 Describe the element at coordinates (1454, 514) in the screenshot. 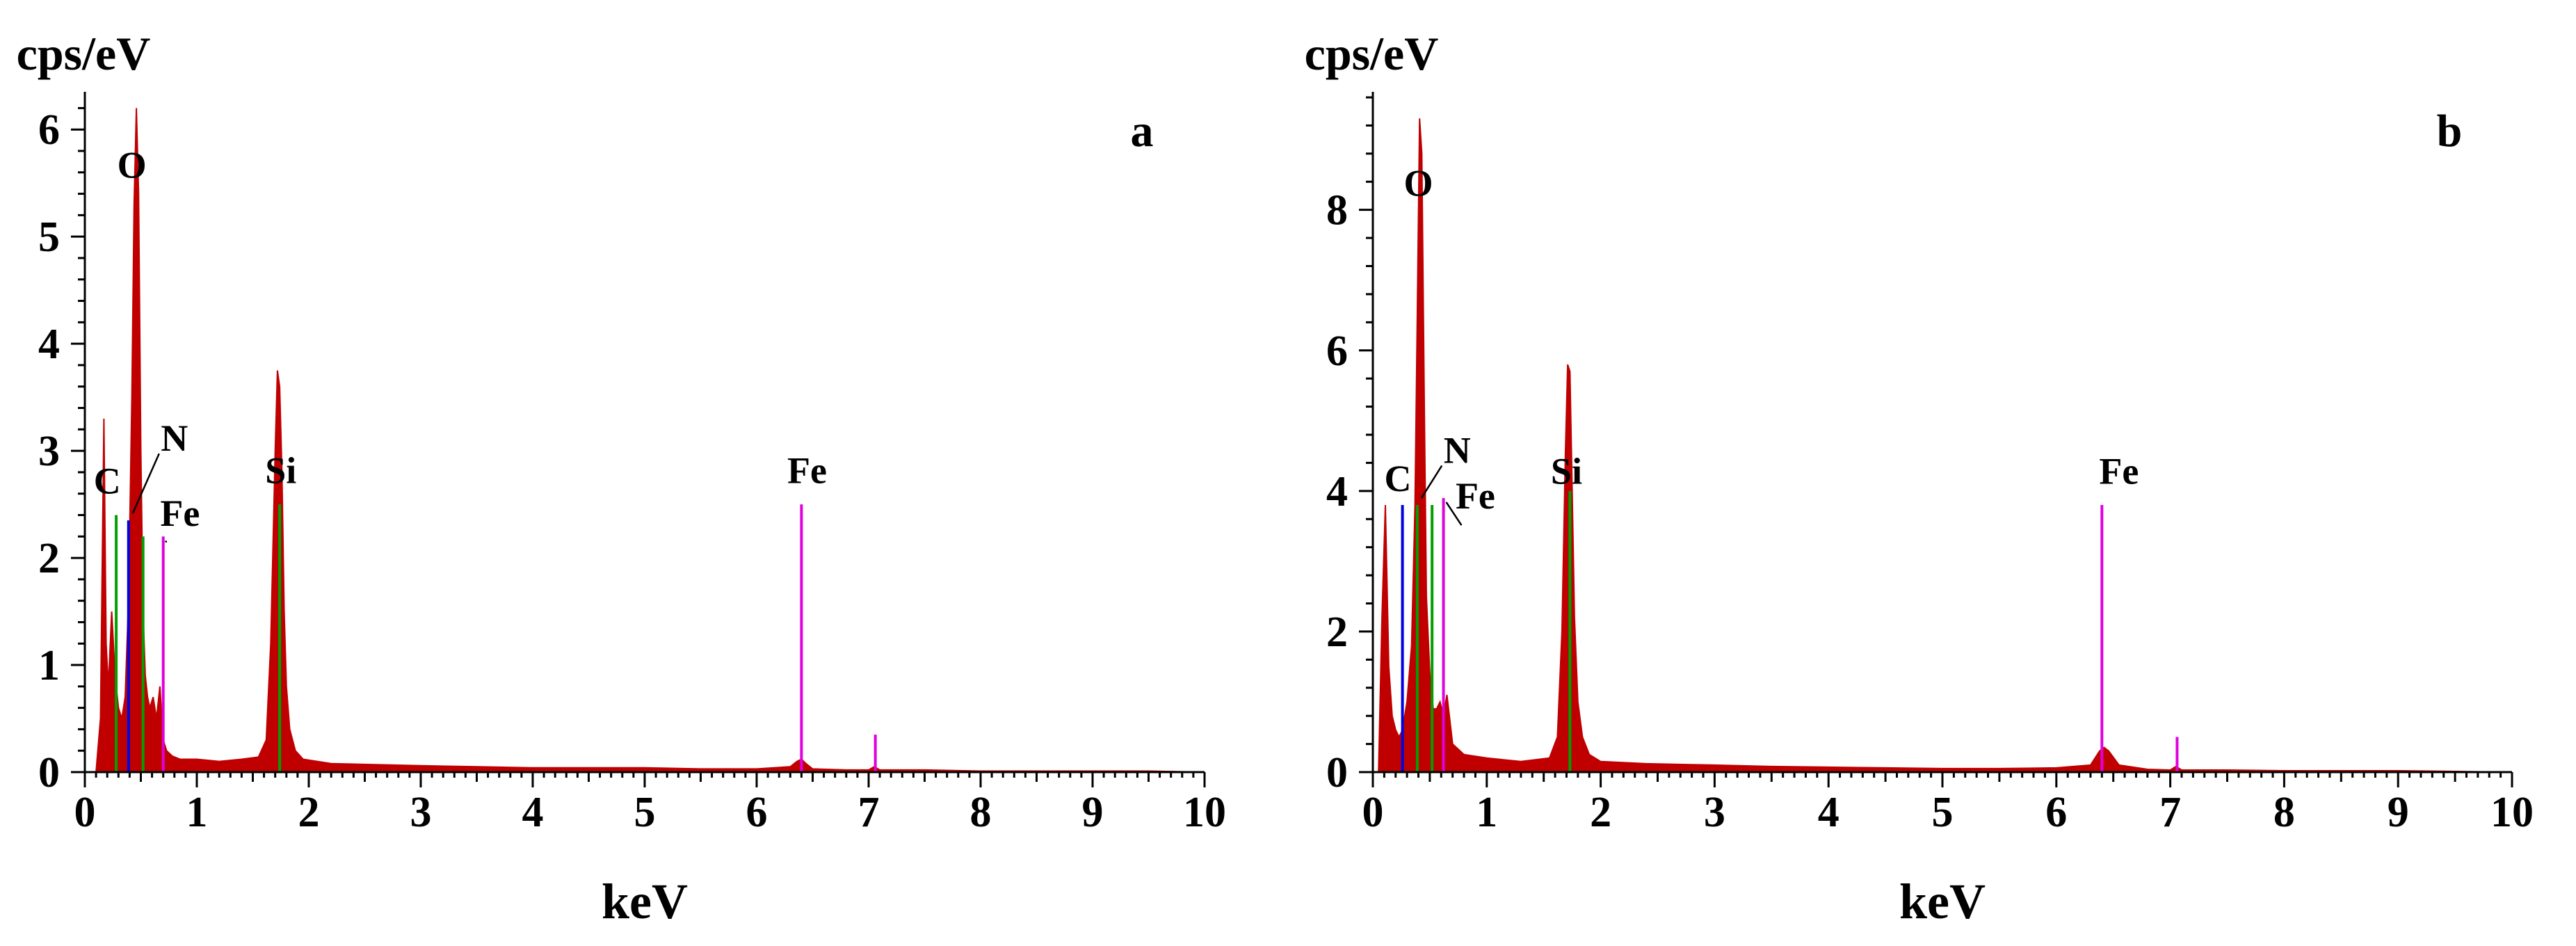

I see `leader-line-fe` at that location.